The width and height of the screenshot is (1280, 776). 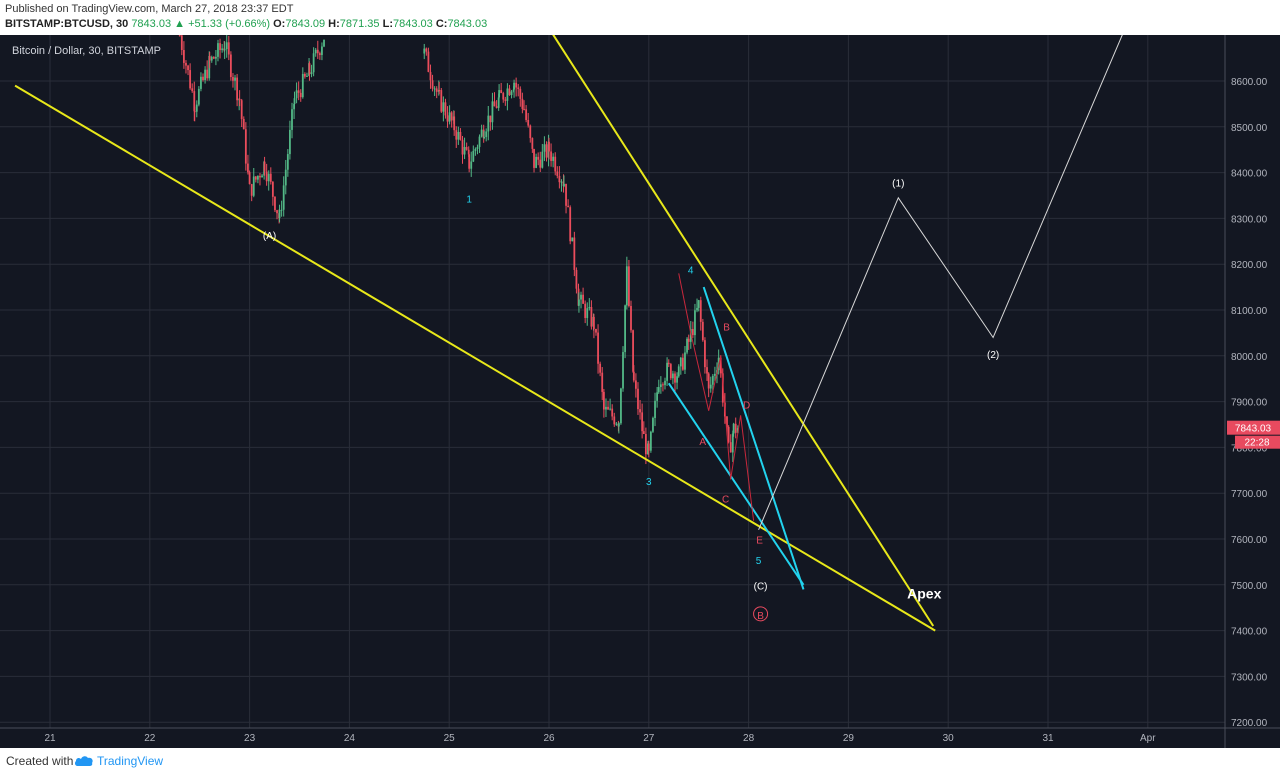 What do you see at coordinates (726, 328) in the screenshot?
I see `label-sub-B: B` at bounding box center [726, 328].